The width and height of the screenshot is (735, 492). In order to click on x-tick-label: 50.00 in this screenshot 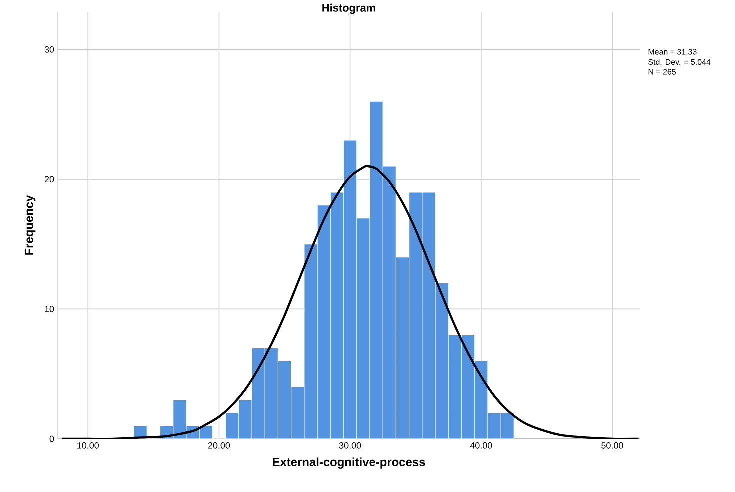, I will do `click(613, 445)`.